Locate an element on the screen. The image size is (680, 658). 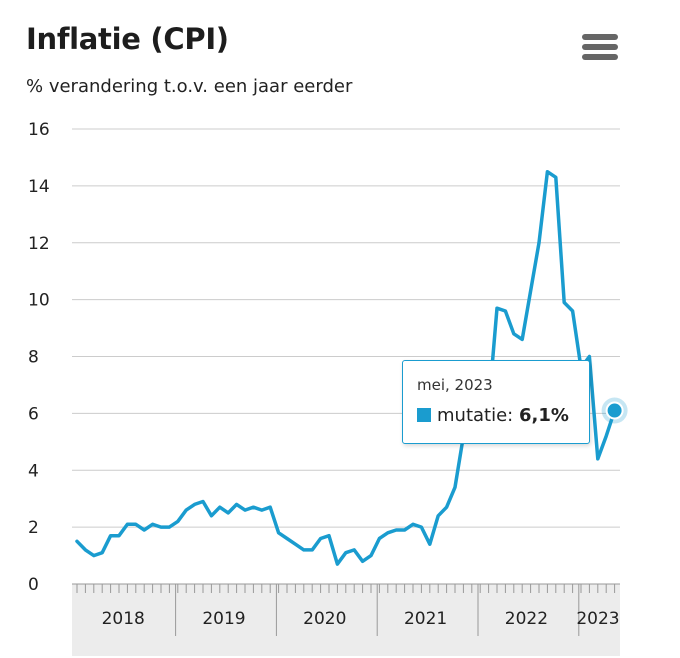
y-tick-label: 0 is located at coordinates (33, 585).